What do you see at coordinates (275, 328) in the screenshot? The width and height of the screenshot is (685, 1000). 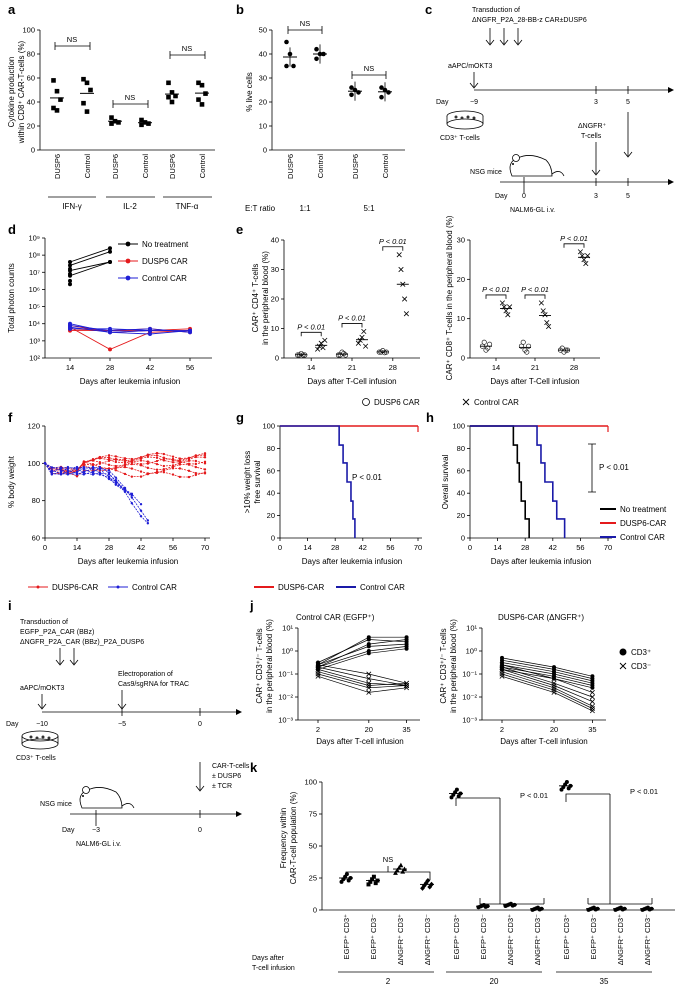 I see `panel-e1-yticklabel-1: 10` at bounding box center [275, 328].